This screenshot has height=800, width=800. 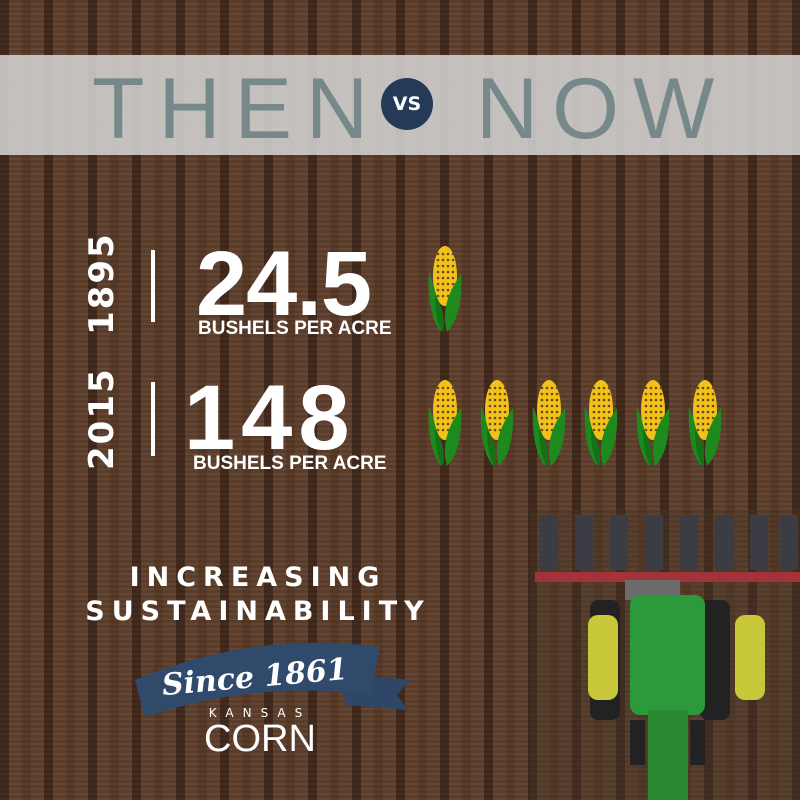 What do you see at coordinates (270, 418) in the screenshot?
I see `yield-2015: 148` at bounding box center [270, 418].